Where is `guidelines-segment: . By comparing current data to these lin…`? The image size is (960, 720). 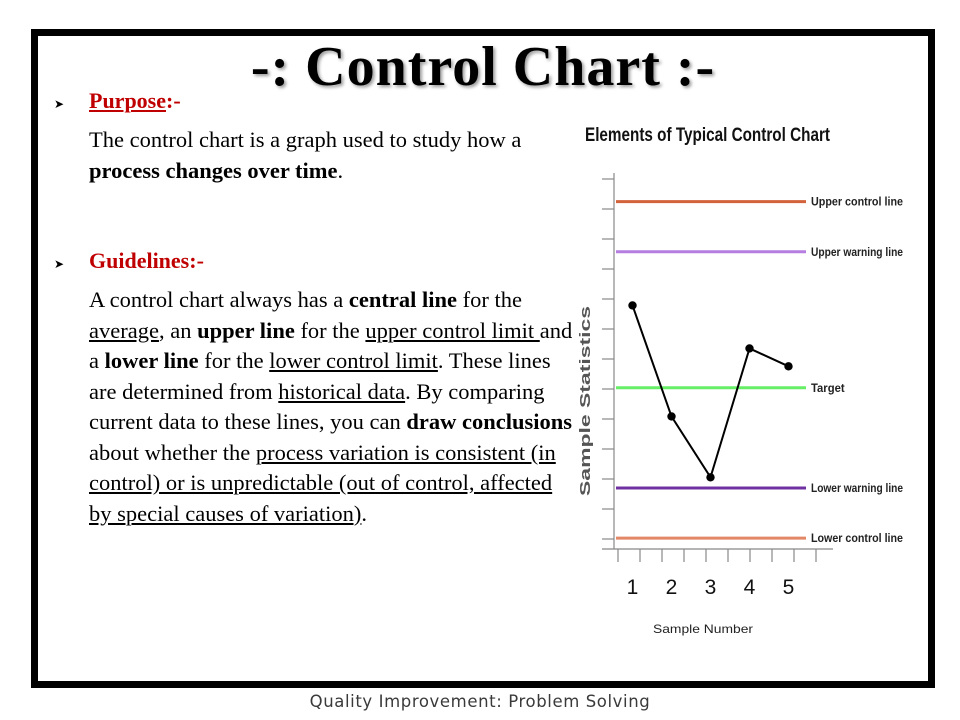
guidelines-segment: . By comparing current data to these lin… is located at coordinates (317, 406).